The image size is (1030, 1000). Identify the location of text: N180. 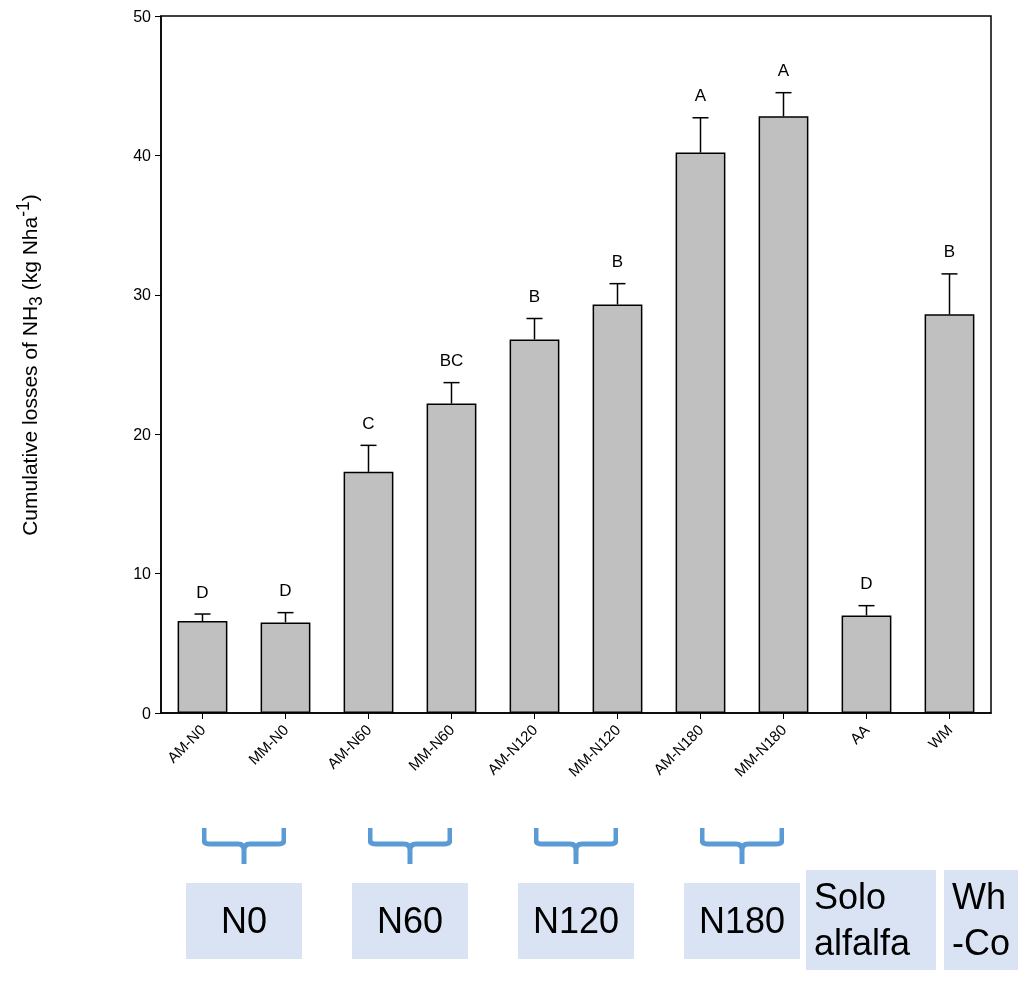
(742, 921).